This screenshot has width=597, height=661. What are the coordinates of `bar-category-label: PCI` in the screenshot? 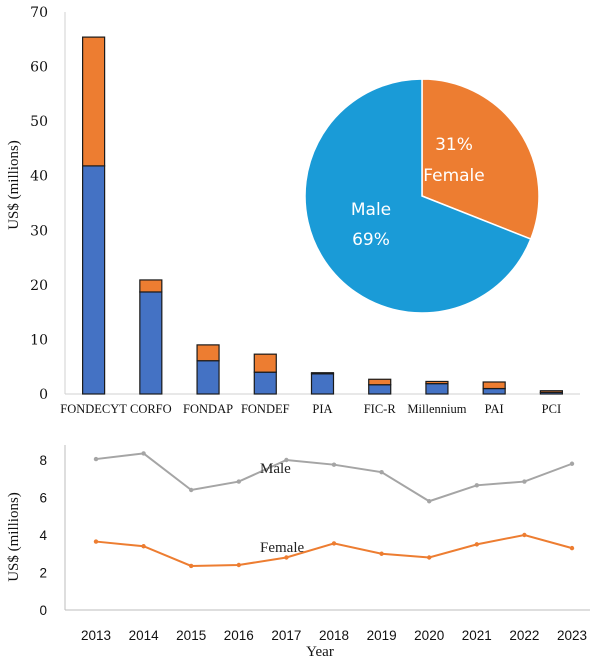 It's located at (551, 409).